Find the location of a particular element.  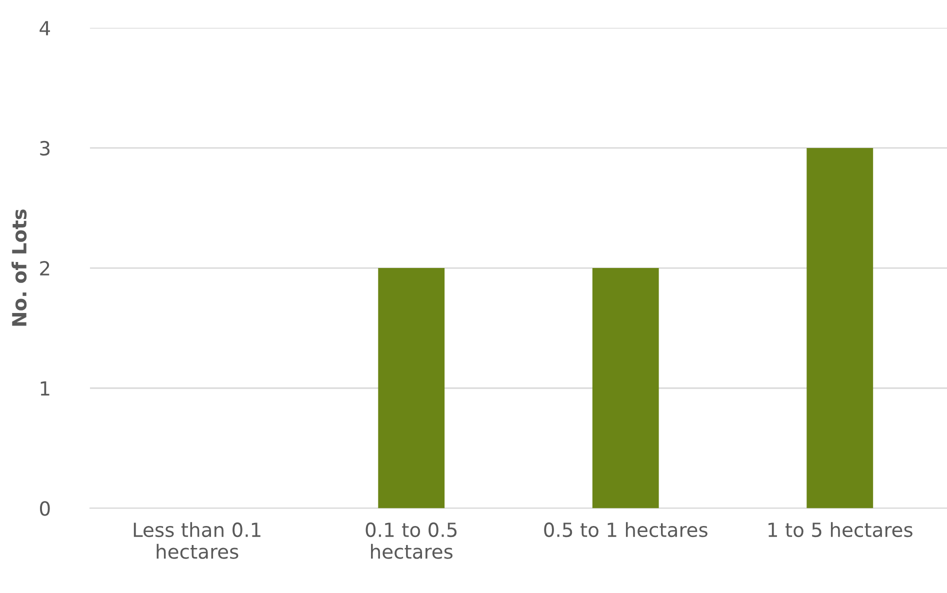

x-tick-label: 1 to 5 hectares is located at coordinates (840, 530).